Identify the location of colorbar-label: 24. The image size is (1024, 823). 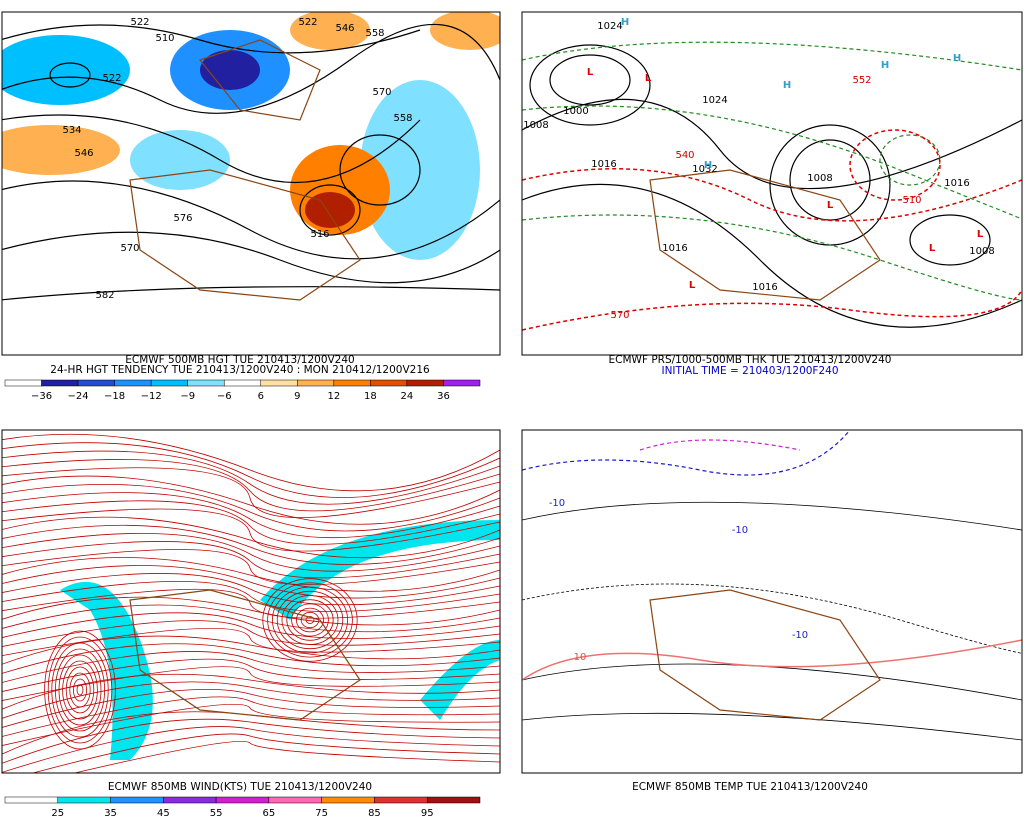
(407, 396).